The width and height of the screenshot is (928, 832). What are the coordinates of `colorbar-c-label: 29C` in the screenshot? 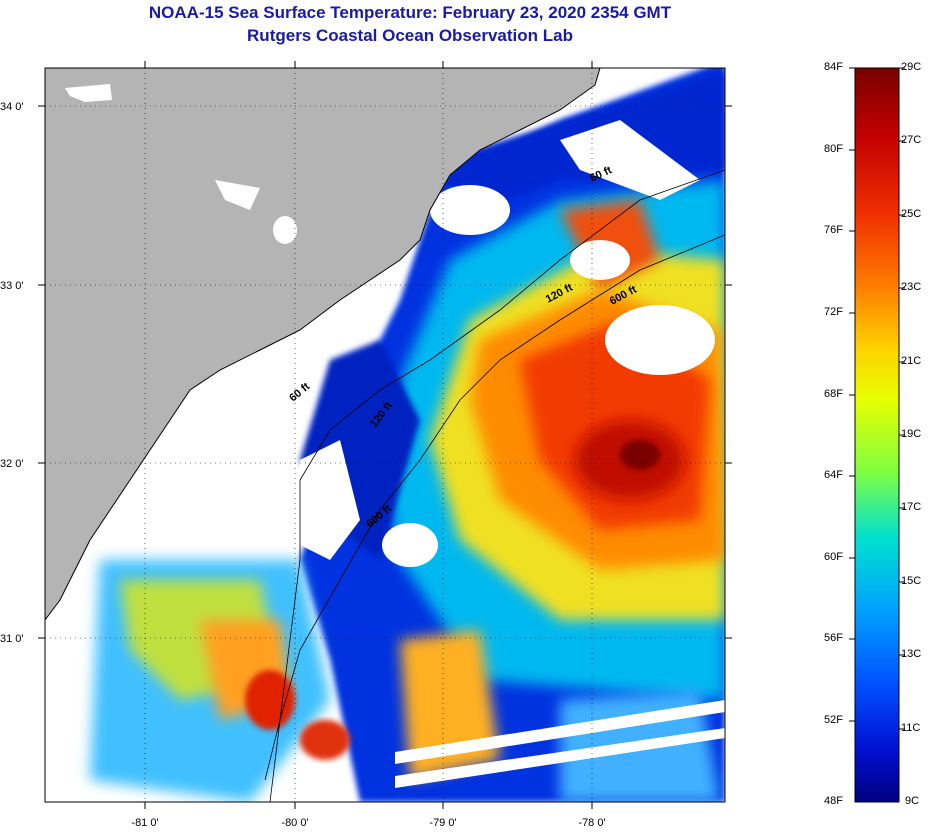 It's located at (911, 67).